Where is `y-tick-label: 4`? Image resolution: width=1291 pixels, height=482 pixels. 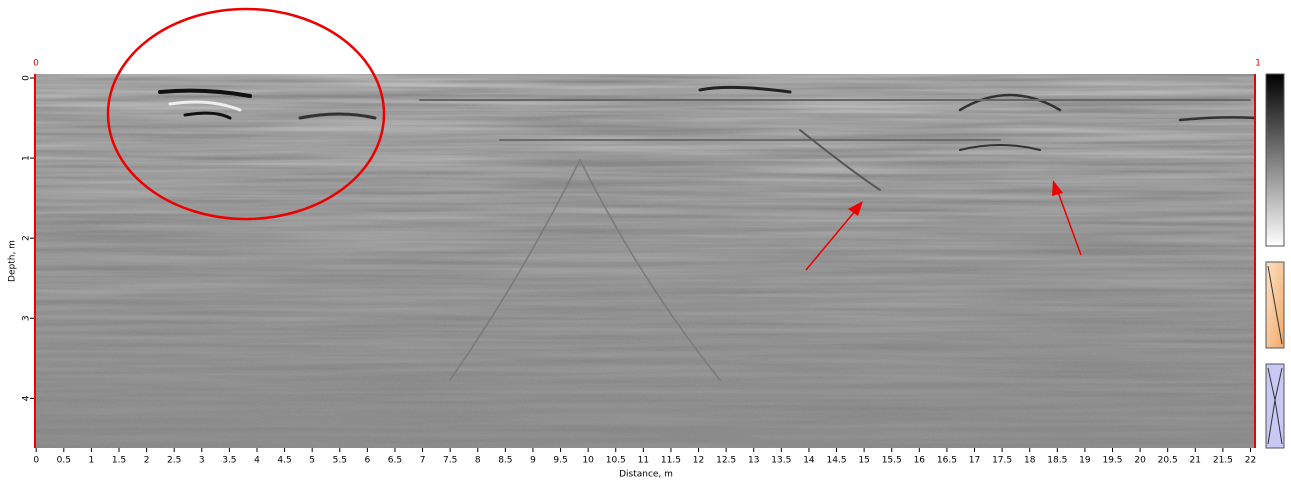 y-tick-label: 4 is located at coordinates (27, 398).